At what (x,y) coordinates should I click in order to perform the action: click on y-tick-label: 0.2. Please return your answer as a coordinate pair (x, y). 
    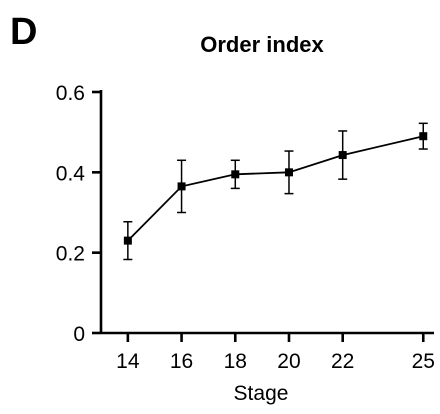
    Looking at the image, I should click on (70, 254).